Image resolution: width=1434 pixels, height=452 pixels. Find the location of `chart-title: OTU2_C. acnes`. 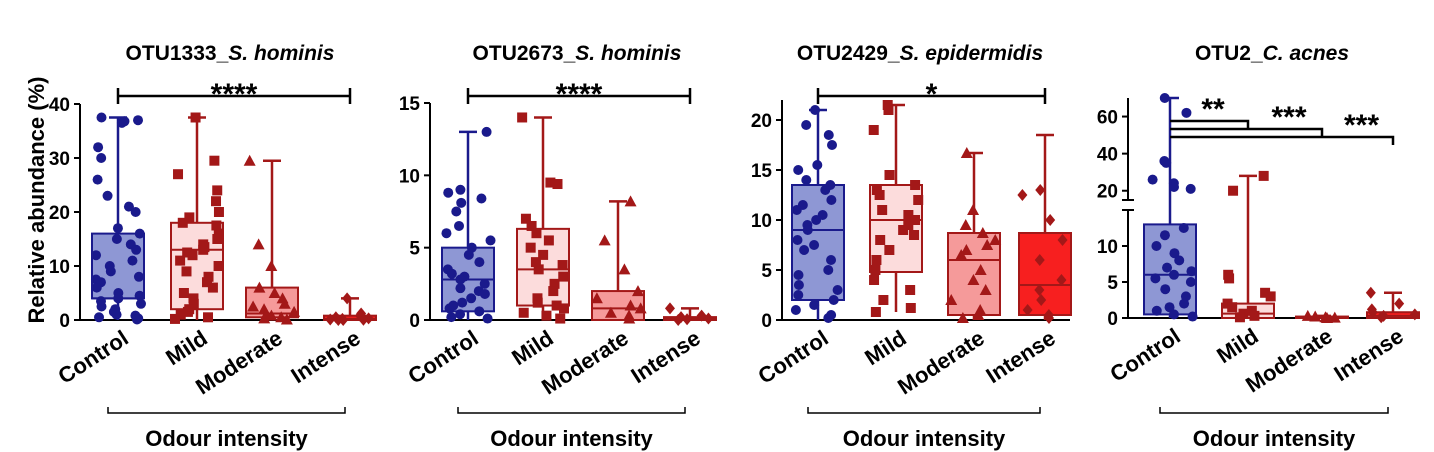

chart-title: OTU2_C. acnes is located at coordinates (1272, 53).